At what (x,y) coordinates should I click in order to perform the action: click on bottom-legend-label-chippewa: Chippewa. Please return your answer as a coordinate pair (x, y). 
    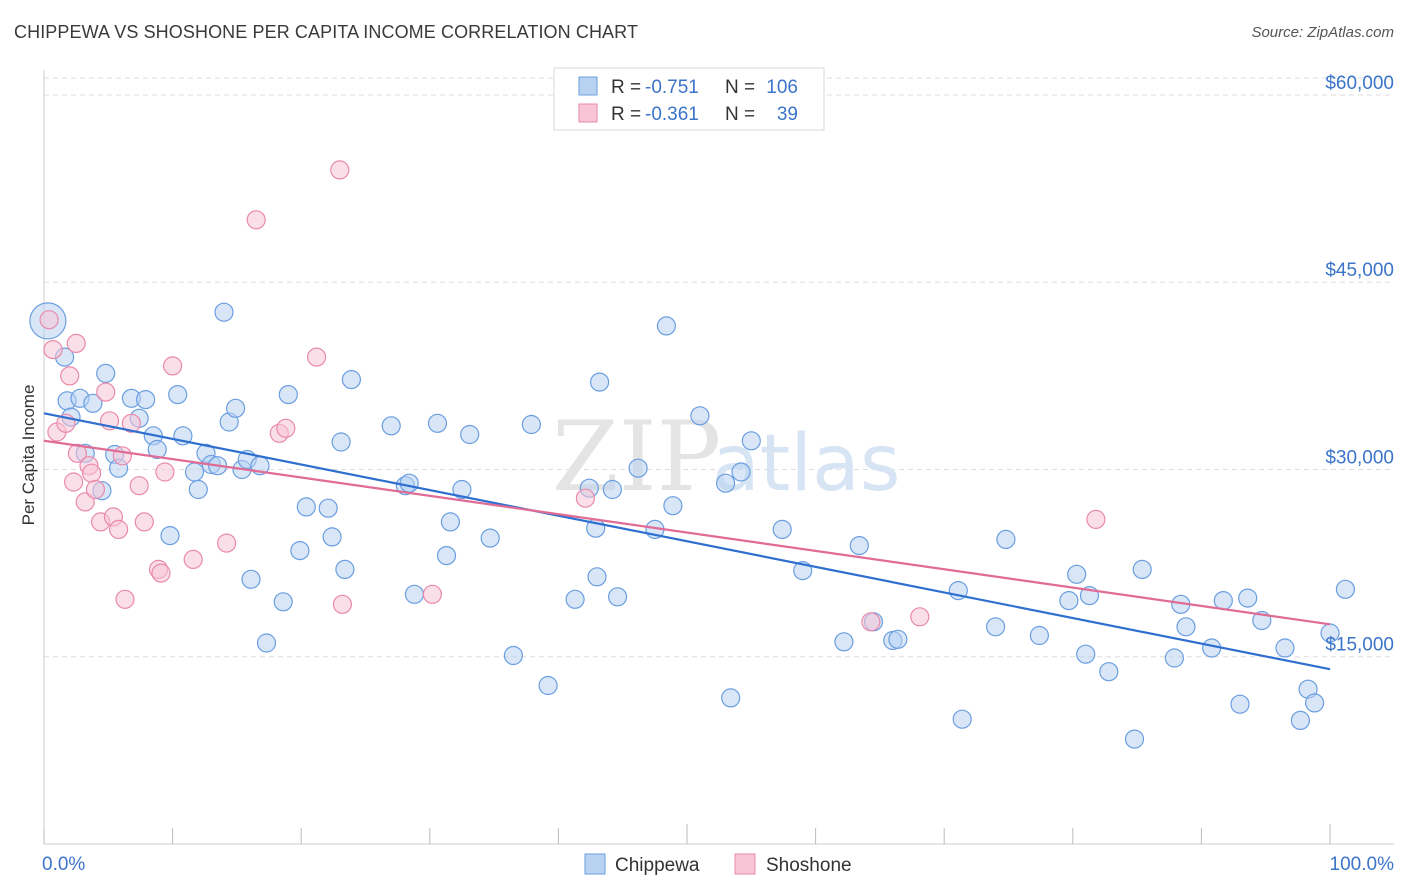
    Looking at the image, I should click on (657, 865).